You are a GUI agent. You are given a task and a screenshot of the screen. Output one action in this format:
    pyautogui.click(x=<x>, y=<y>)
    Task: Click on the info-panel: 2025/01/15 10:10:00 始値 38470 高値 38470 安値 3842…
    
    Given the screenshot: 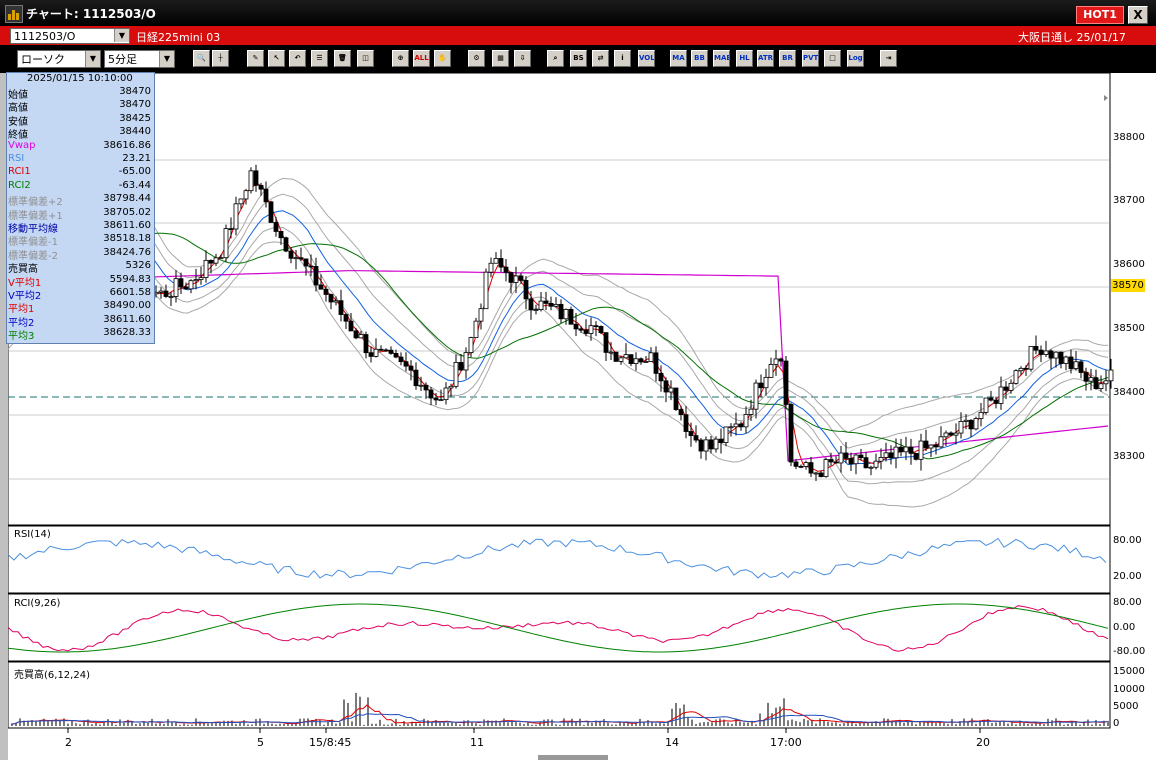 What is the action you would take?
    pyautogui.click(x=80, y=208)
    